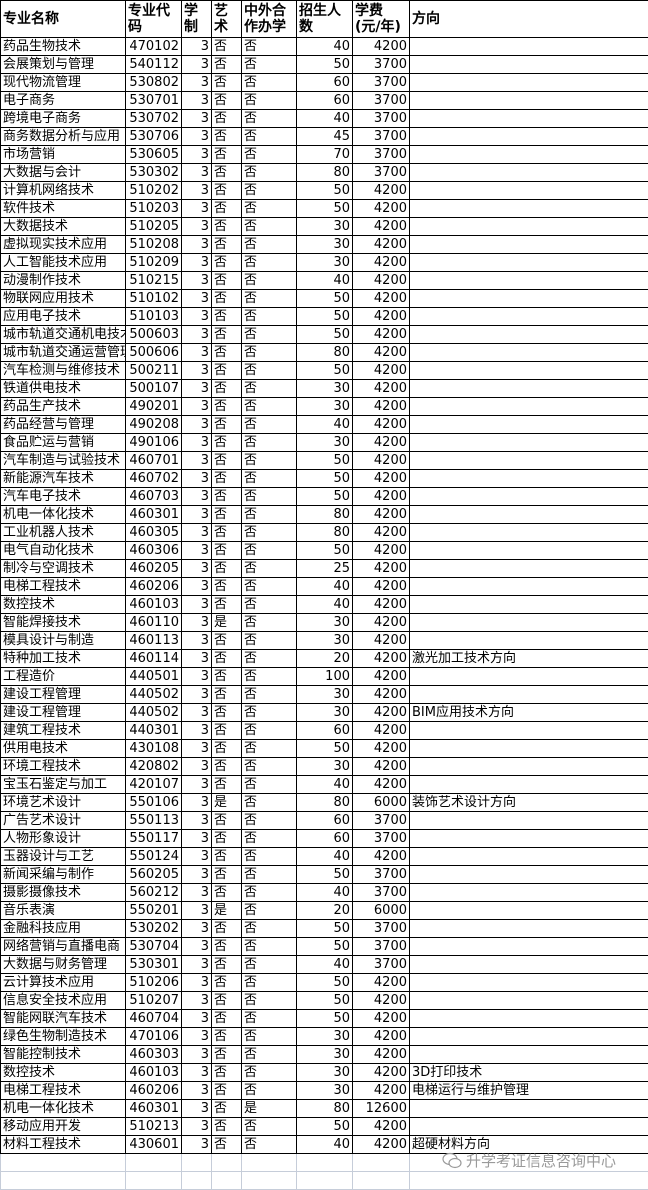 This screenshot has width=648, height=1190. Describe the element at coordinates (63, 137) in the screenshot. I see `cell-major-name: 商务数据分析与应用` at that location.